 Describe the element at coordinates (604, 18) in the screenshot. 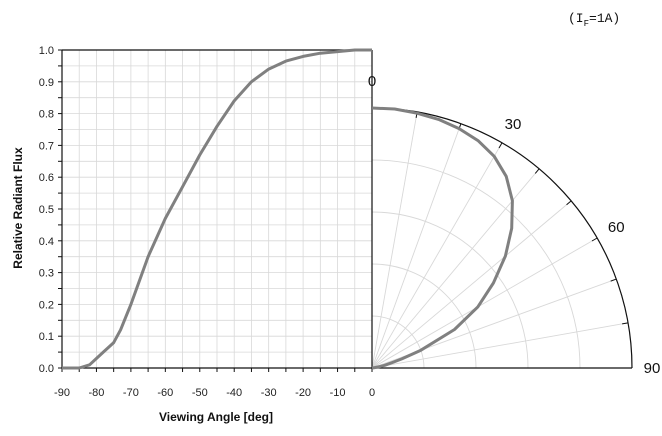

I see `condition-label-rest: =1A)` at that location.